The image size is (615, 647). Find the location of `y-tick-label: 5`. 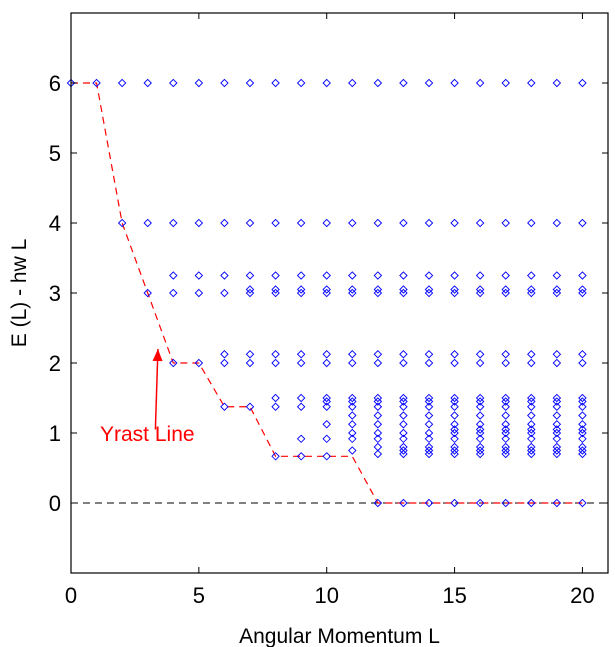

y-tick-label: 5 is located at coordinates (55, 153).